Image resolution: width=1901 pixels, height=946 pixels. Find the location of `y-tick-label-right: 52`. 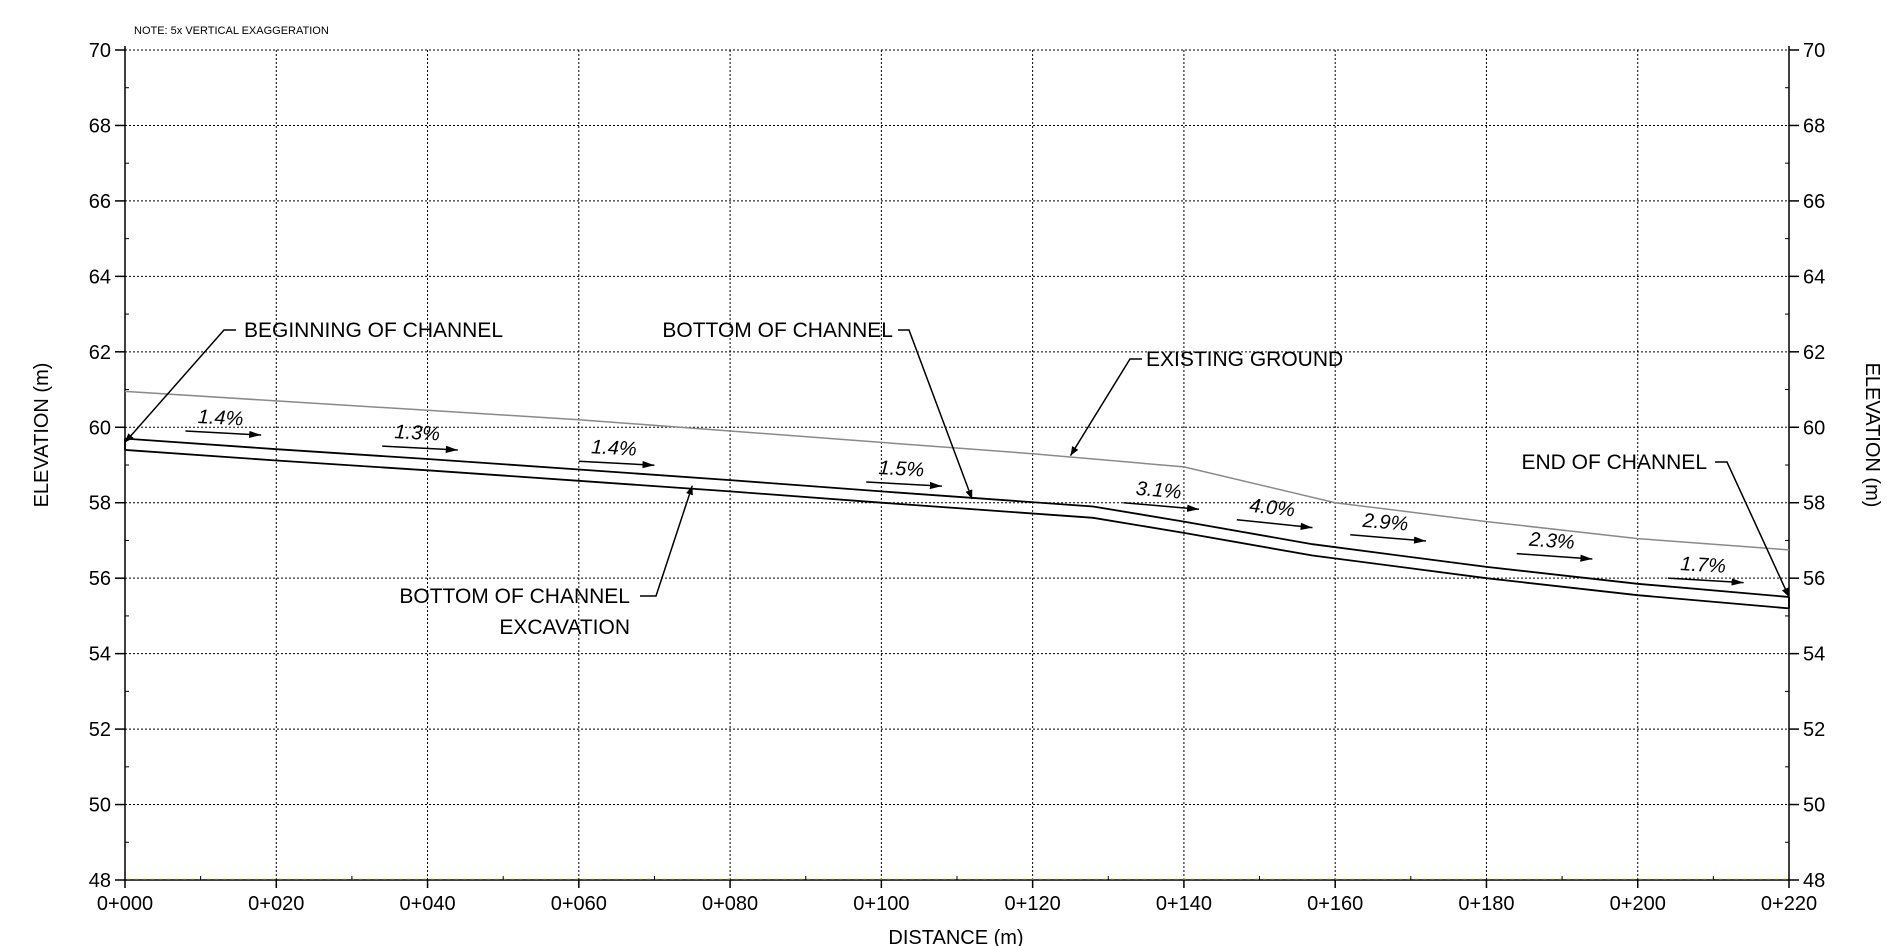

y-tick-label-right: 52 is located at coordinates (1814, 730).